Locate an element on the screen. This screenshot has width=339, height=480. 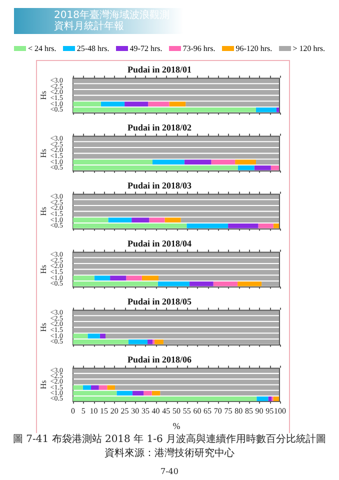
x-tick-label: 25 is located at coordinates (124, 411).